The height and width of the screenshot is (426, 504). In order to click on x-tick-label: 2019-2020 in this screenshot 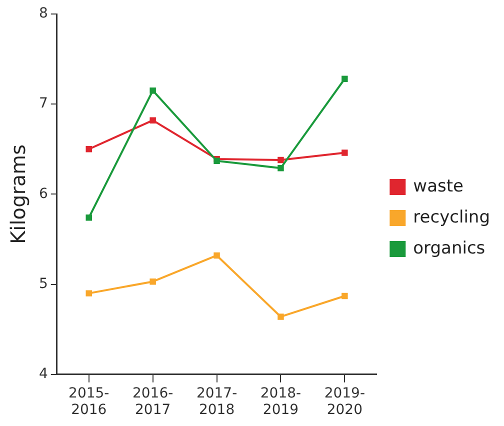, I will do `click(345, 401)`.